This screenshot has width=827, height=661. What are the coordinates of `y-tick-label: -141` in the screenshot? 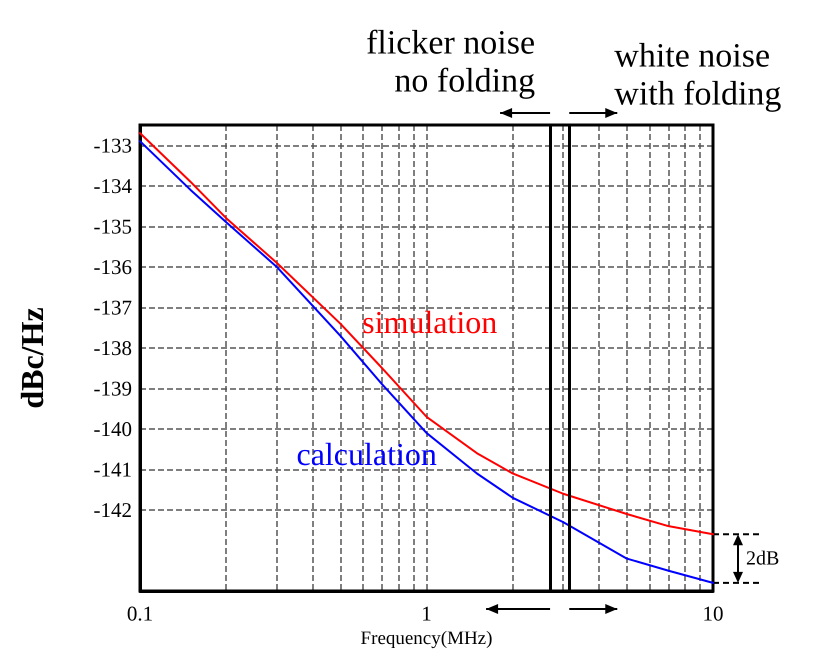 It's located at (113, 469).